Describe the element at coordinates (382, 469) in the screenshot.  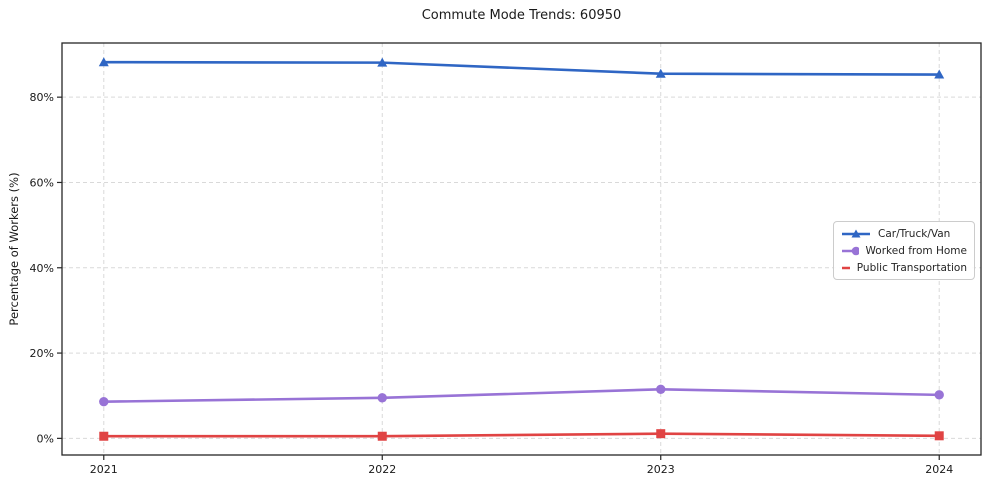
I see `x-tick-label: 2022` at that location.